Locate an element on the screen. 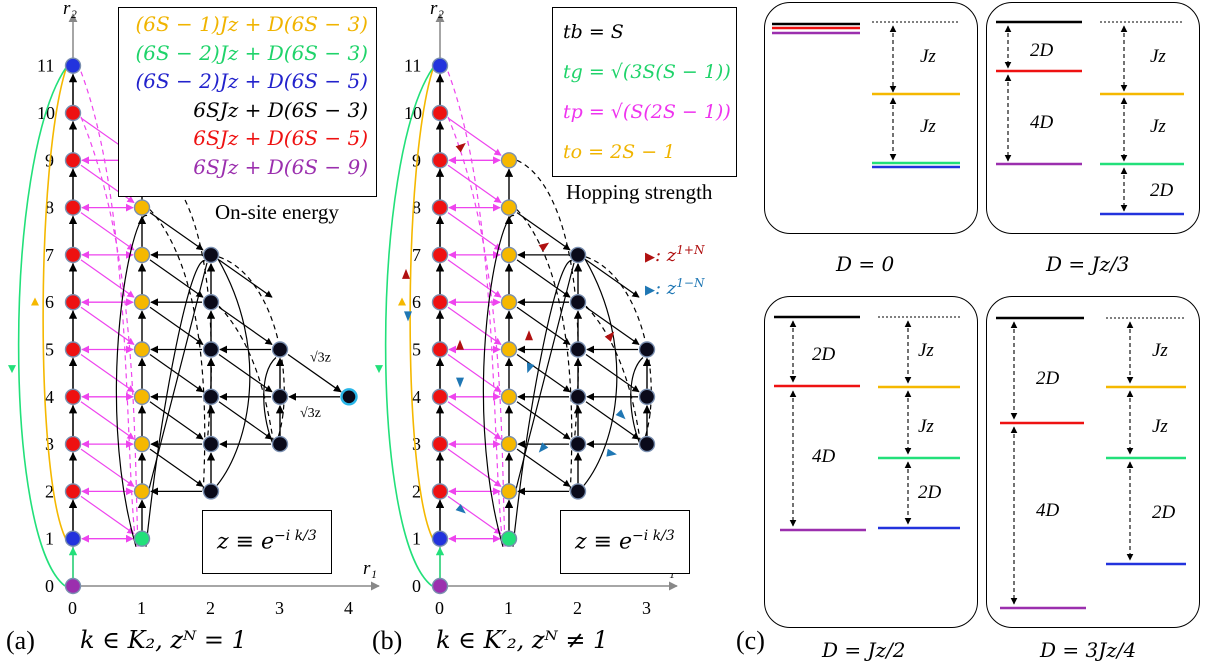 This screenshot has width=1208, height=668. dashed-arc is located at coordinates (613, 376).